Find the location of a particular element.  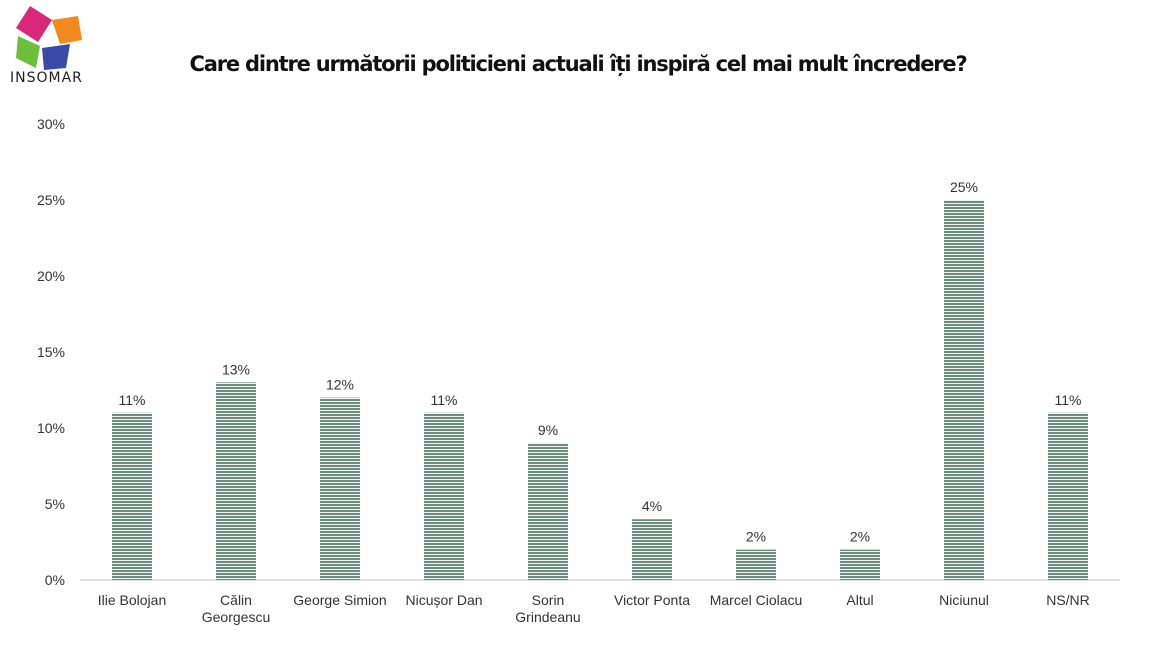

y-tick-label: 5% is located at coordinates (55, 504).